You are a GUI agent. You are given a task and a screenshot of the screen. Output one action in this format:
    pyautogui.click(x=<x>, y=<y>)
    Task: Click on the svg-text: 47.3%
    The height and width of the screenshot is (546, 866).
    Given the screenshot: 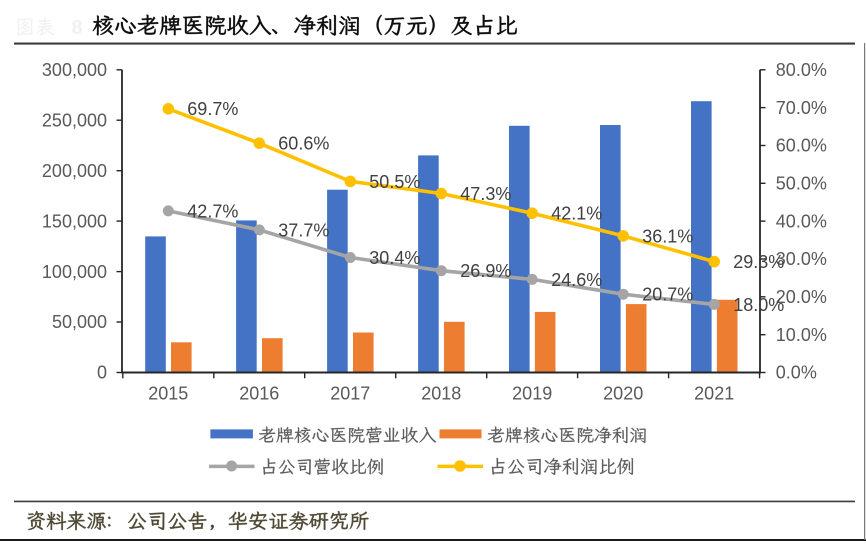 What is the action you would take?
    pyautogui.click(x=485, y=194)
    